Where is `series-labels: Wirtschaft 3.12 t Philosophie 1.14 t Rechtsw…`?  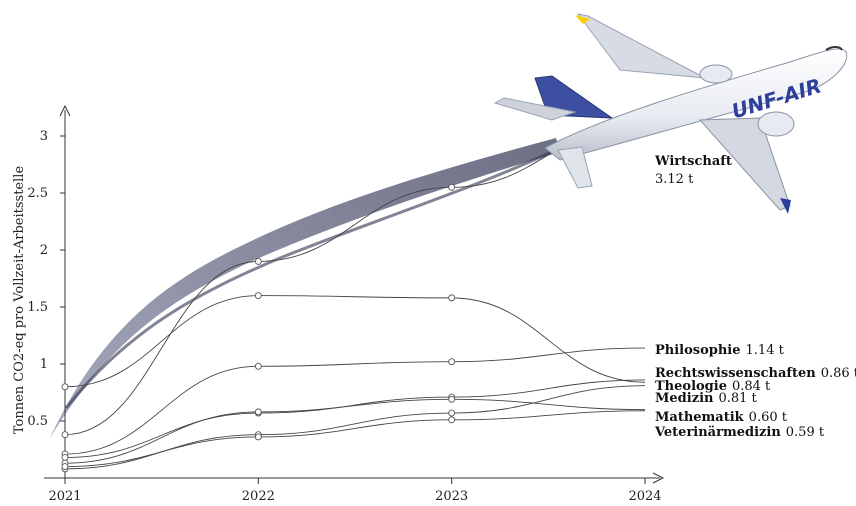
series-labels: Wirtschaft 3.12 t Philosophie 1.14 t Rechtsw… is located at coordinates (755, 297).